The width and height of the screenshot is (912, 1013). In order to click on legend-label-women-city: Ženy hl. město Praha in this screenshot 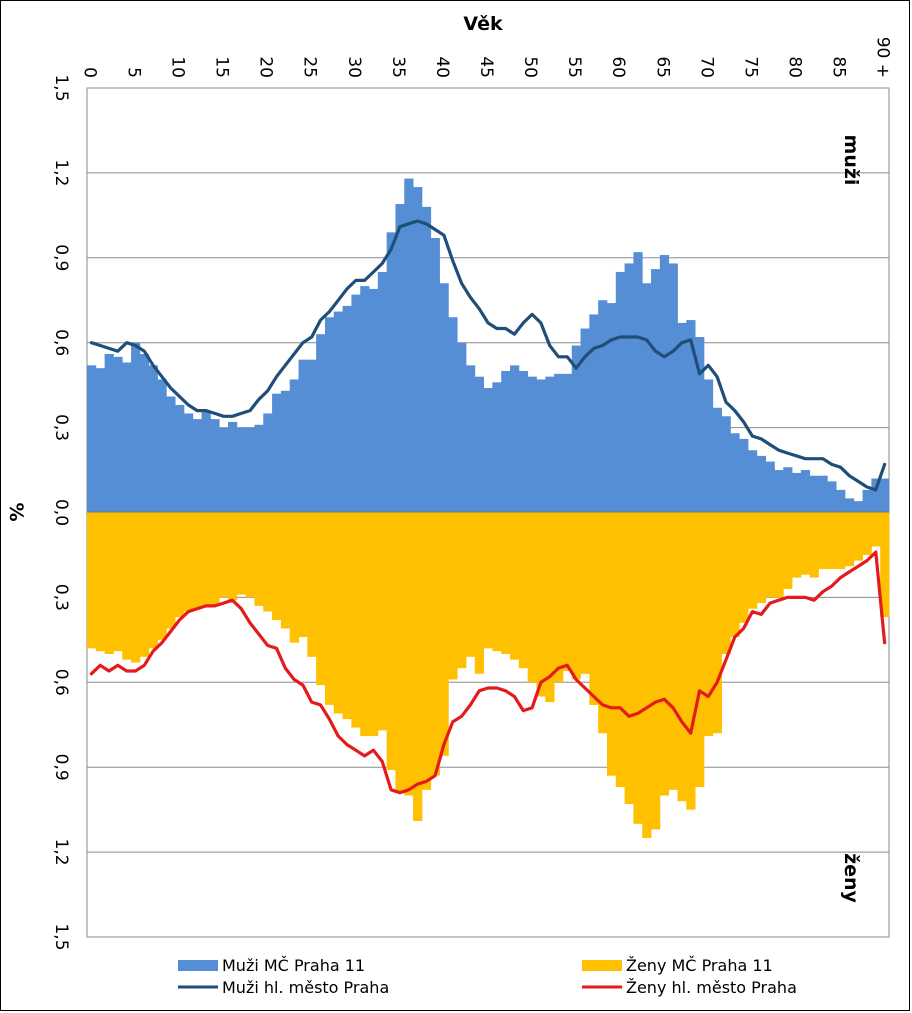, I will do `click(711, 987)`.